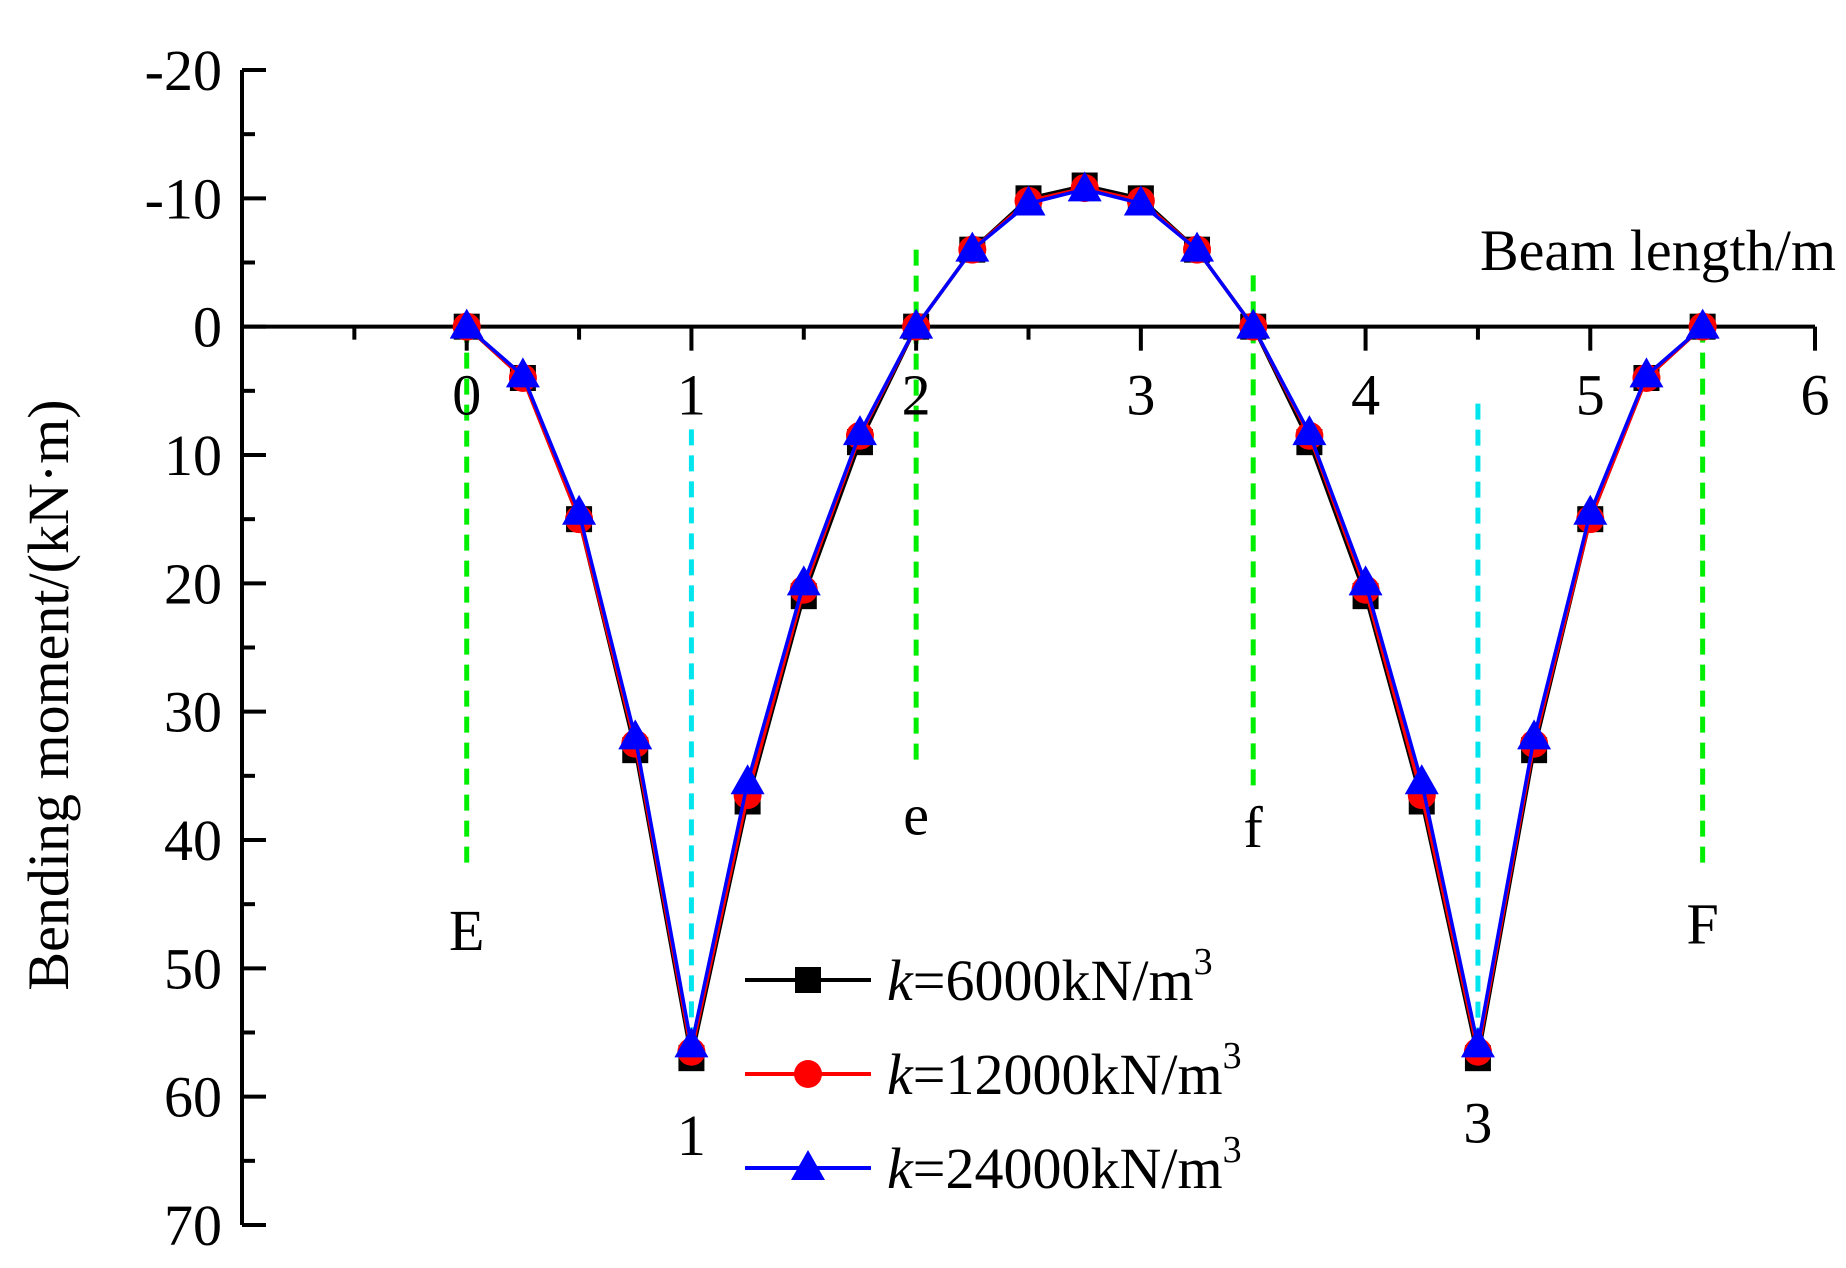 This screenshot has height=1268, width=1846. What do you see at coordinates (1064, 1165) in the screenshot?
I see `legend-label: k=24000kN/m3` at bounding box center [1064, 1165].